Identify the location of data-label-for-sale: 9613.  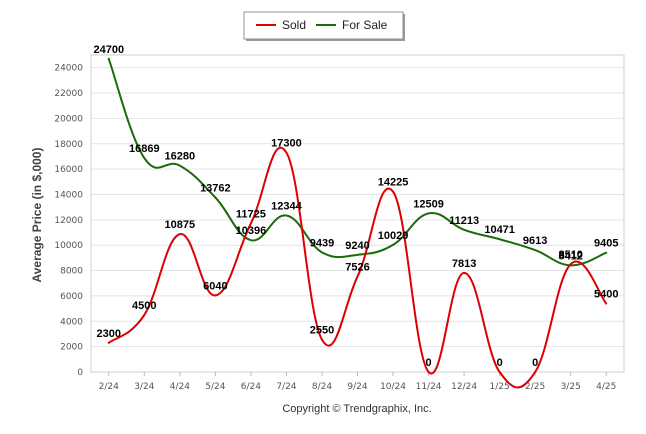
(535, 241).